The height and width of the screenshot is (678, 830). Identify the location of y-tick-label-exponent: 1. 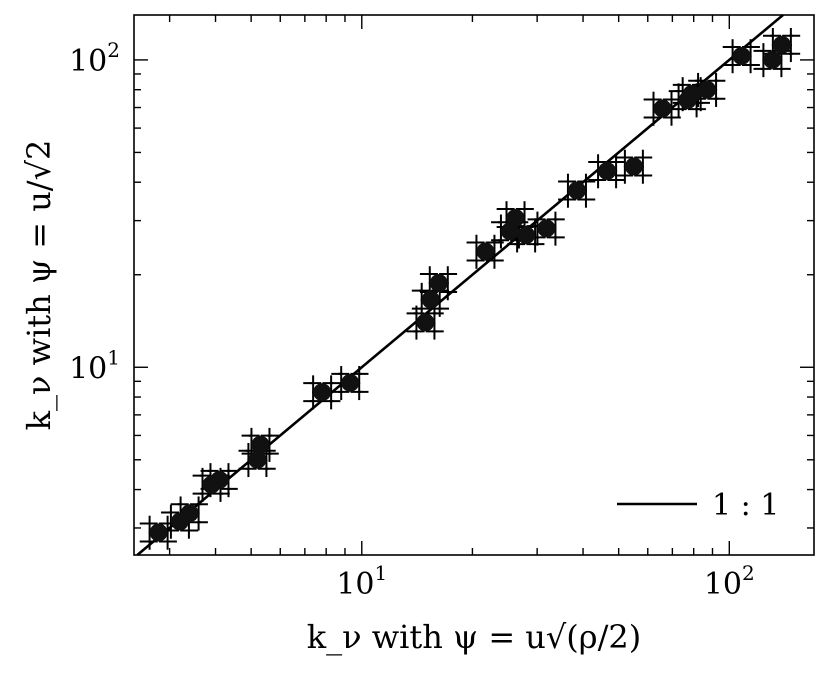
(113, 357).